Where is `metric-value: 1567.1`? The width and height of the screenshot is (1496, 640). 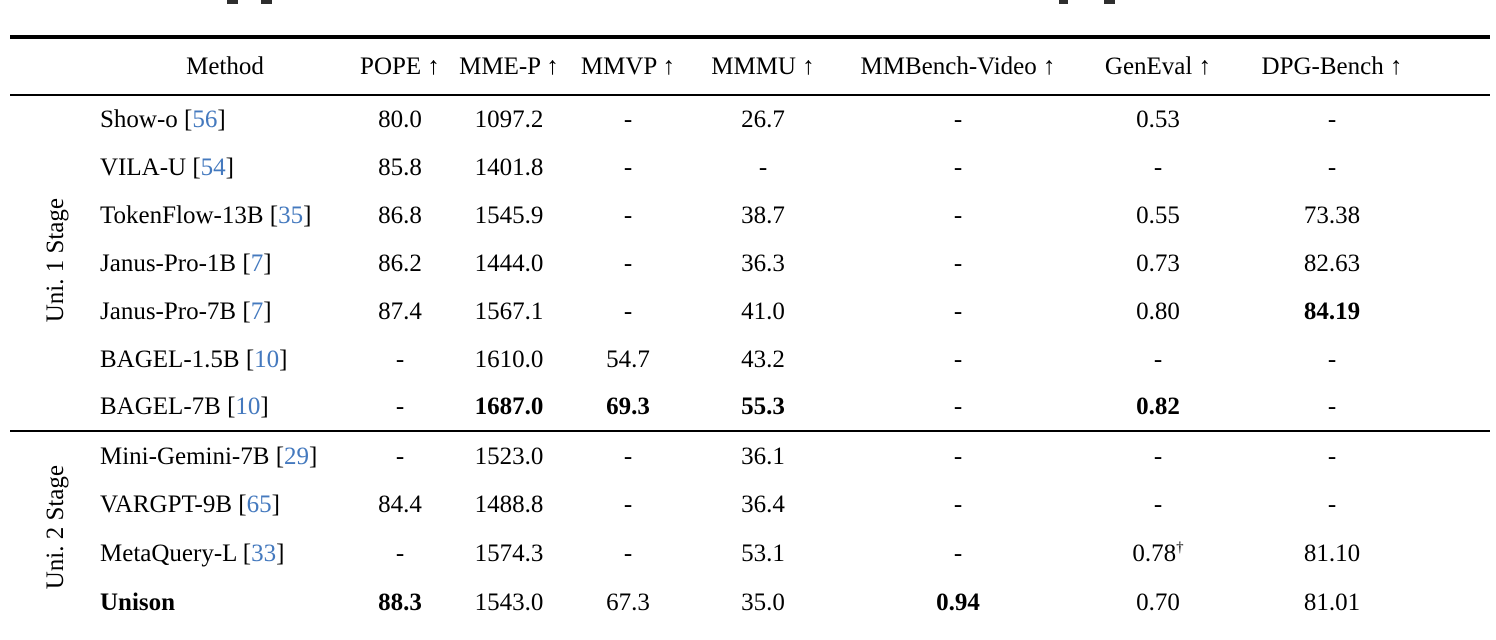
metric-value: 1567.1 is located at coordinates (509, 311).